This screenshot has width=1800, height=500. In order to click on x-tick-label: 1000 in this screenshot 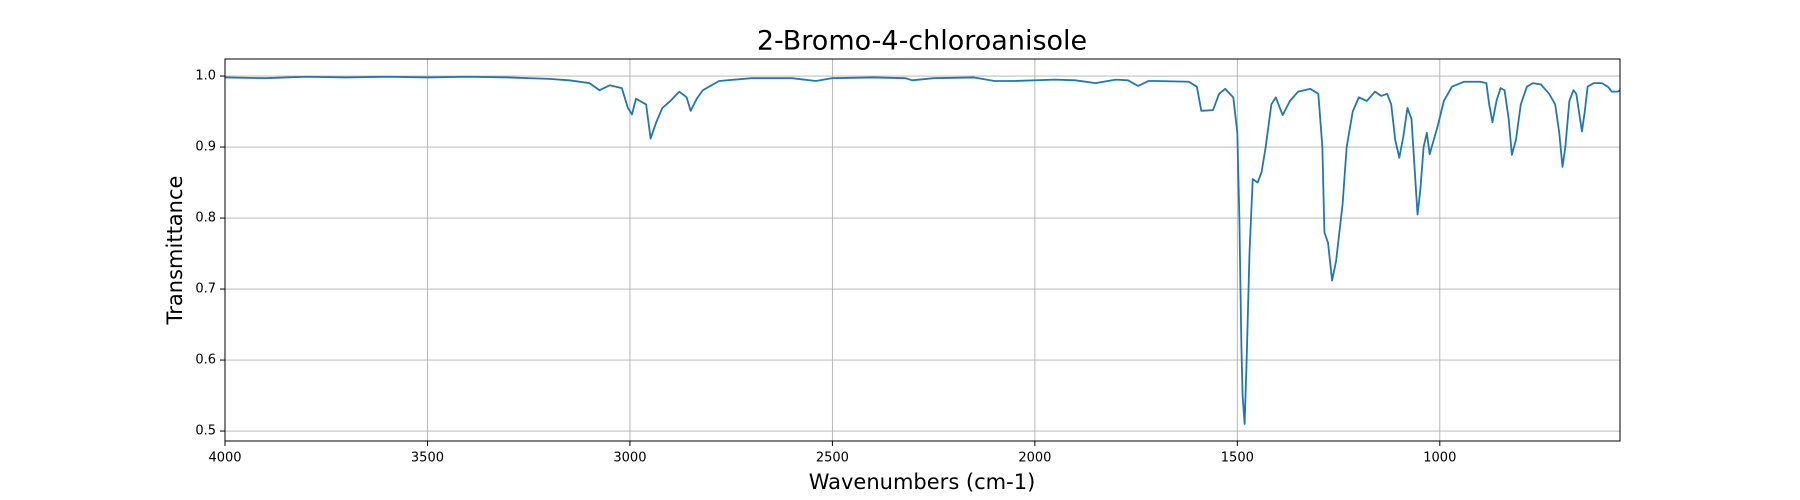, I will do `click(1439, 458)`.